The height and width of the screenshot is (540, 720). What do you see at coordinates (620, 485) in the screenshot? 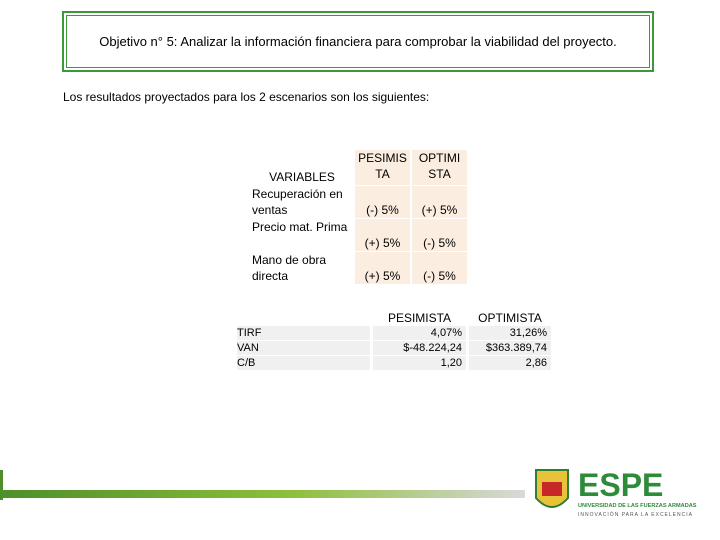
I see `logo-name: ESPE` at bounding box center [620, 485].